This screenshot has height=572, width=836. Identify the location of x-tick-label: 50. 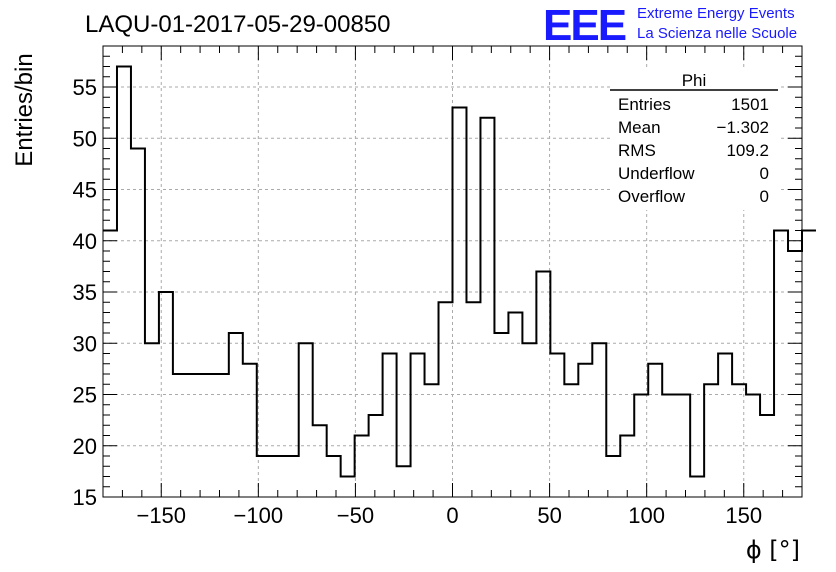
(549, 515).